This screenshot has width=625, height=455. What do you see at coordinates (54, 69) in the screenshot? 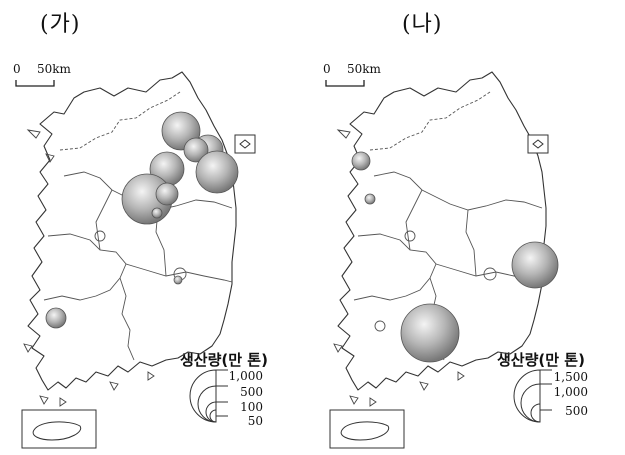
I see `scale-km-a: 50km` at bounding box center [54, 69].